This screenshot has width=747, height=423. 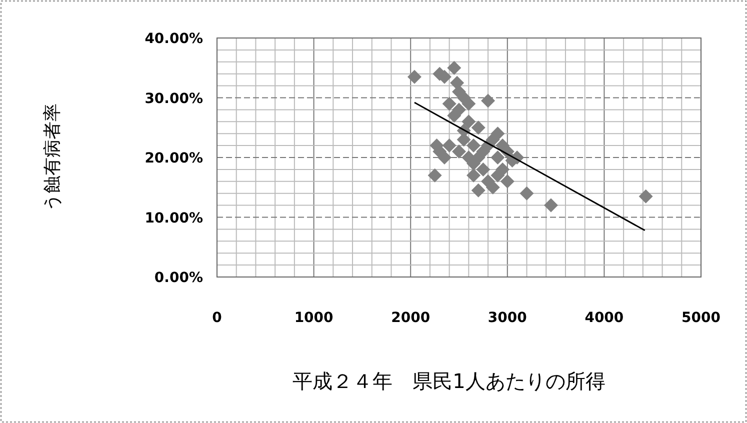 What do you see at coordinates (604, 318) in the screenshot?
I see `x-tick-label: 4000` at bounding box center [604, 318].